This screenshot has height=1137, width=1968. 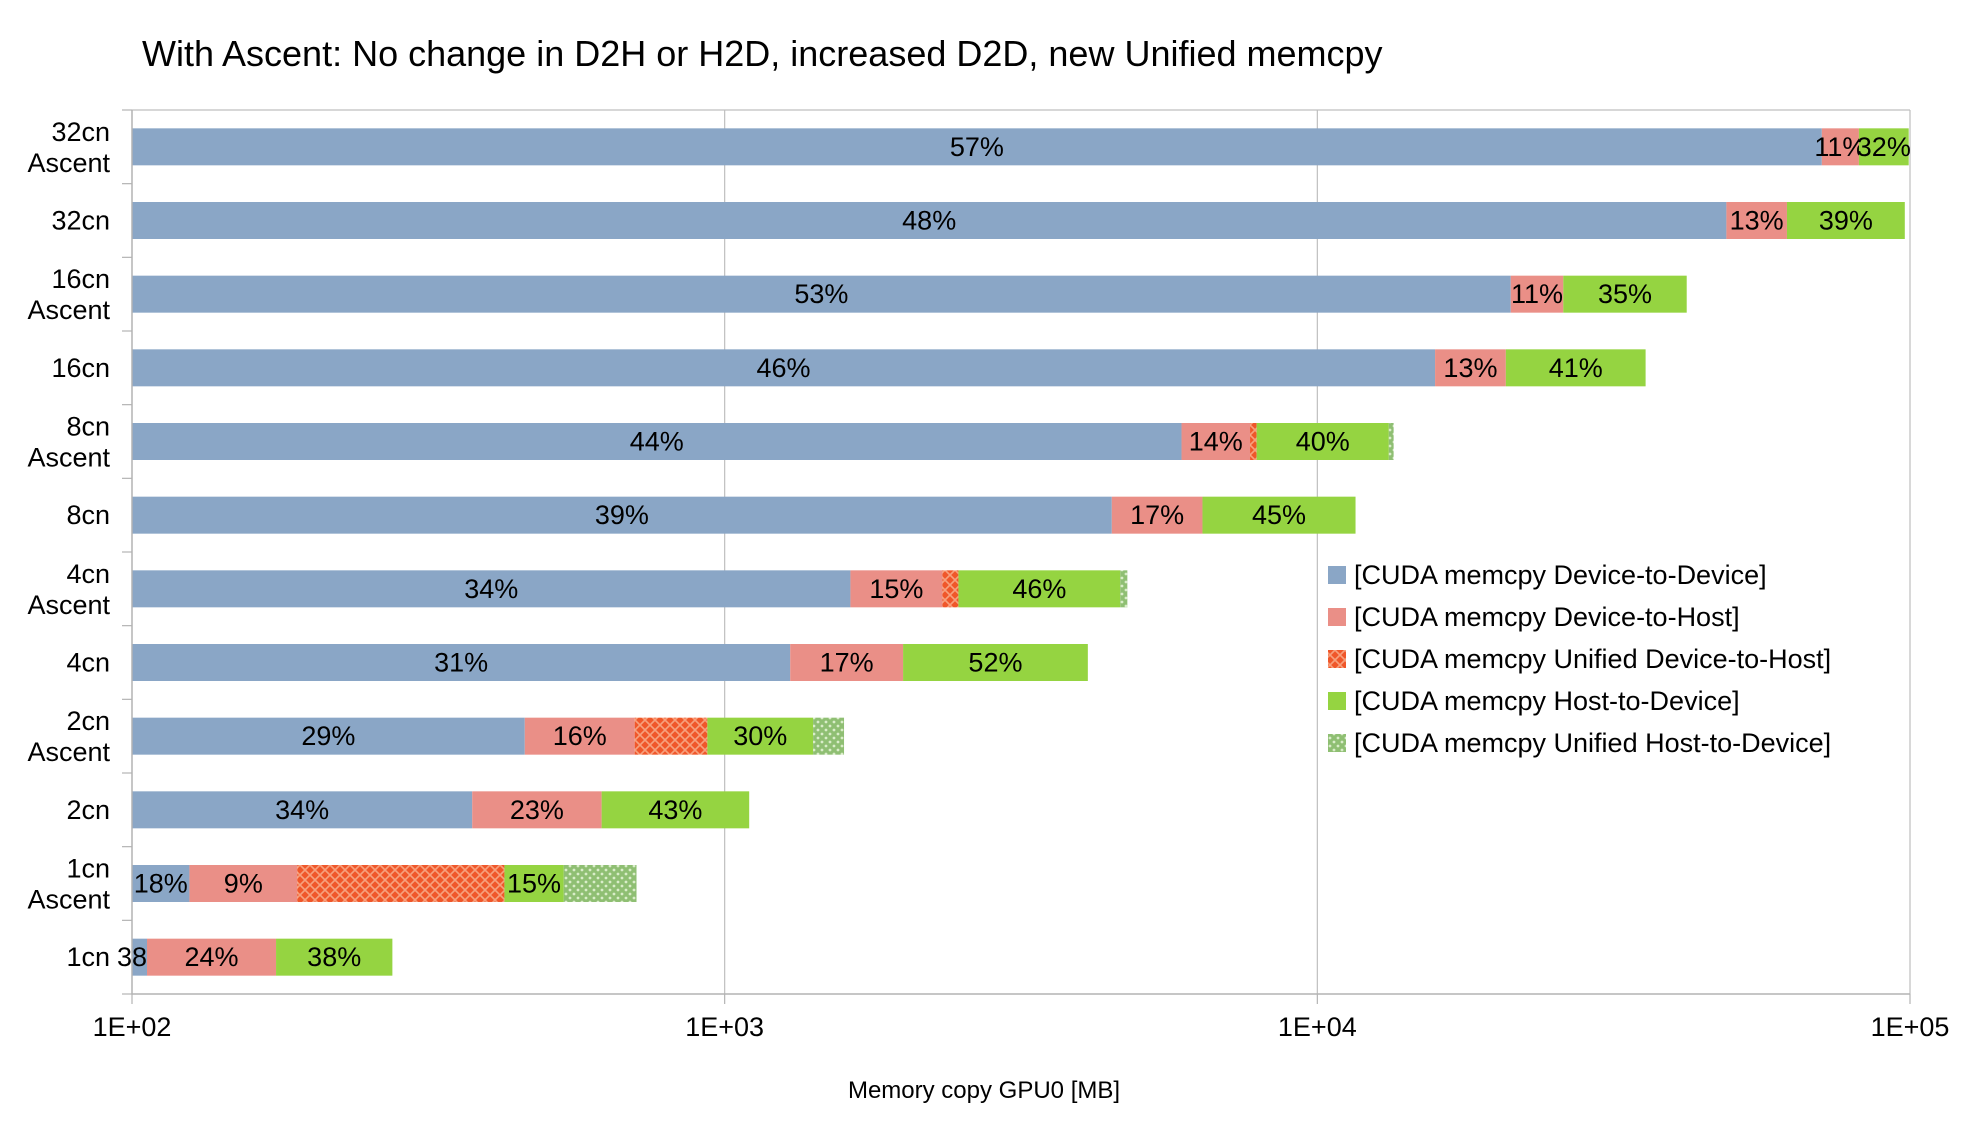 I want to click on data-label: 16%, so click(x=580, y=736).